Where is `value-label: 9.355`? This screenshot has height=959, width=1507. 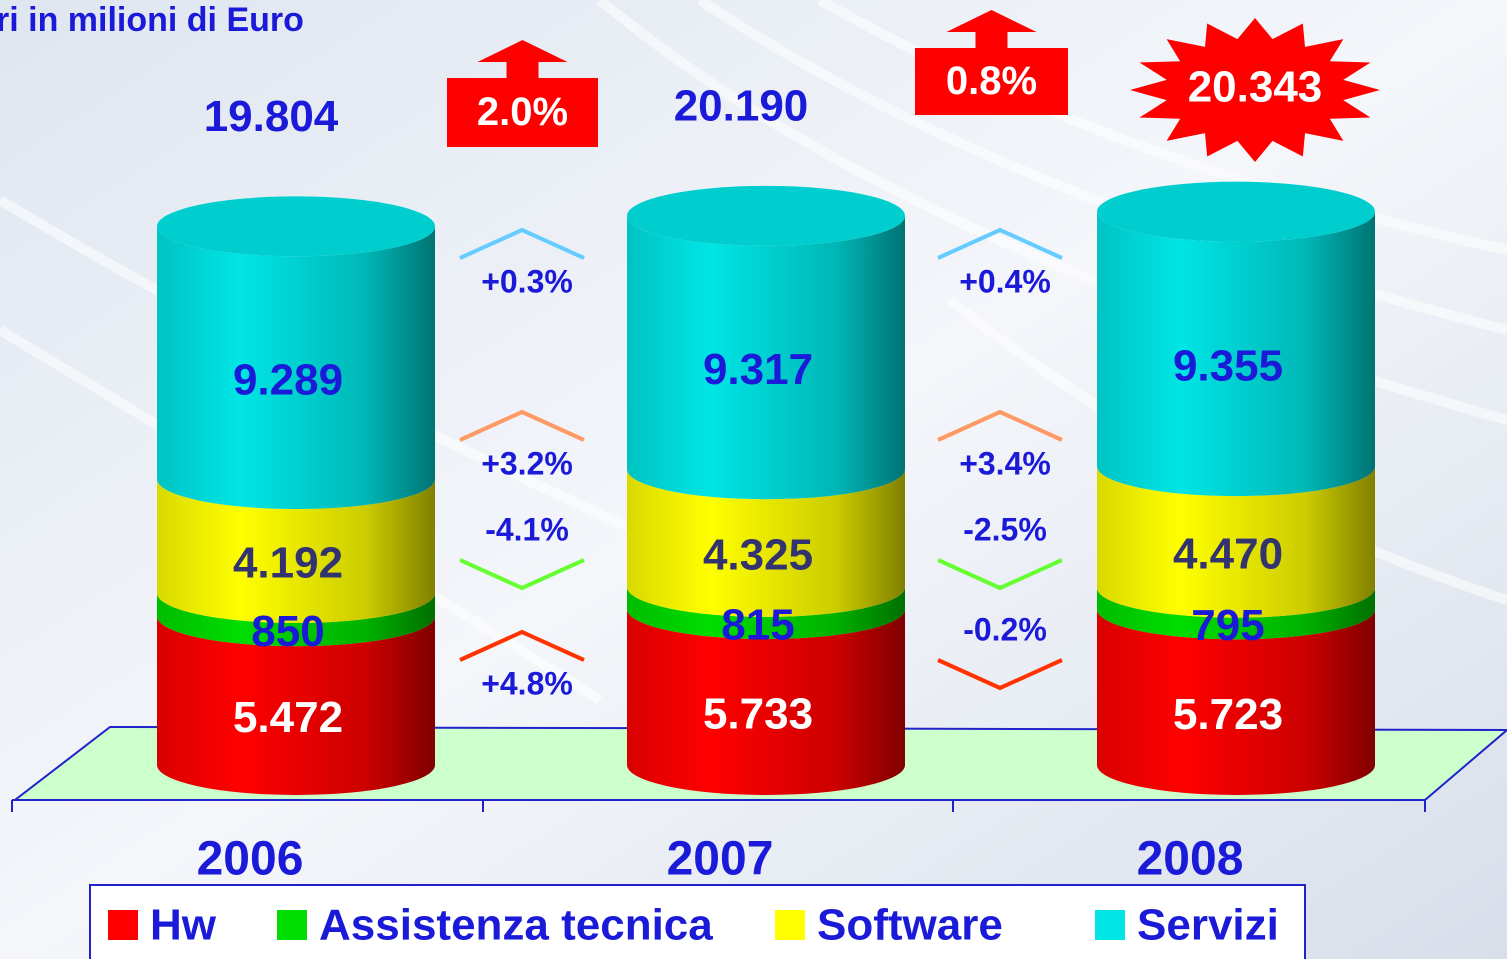
value-label: 9.355 is located at coordinates (1228, 366).